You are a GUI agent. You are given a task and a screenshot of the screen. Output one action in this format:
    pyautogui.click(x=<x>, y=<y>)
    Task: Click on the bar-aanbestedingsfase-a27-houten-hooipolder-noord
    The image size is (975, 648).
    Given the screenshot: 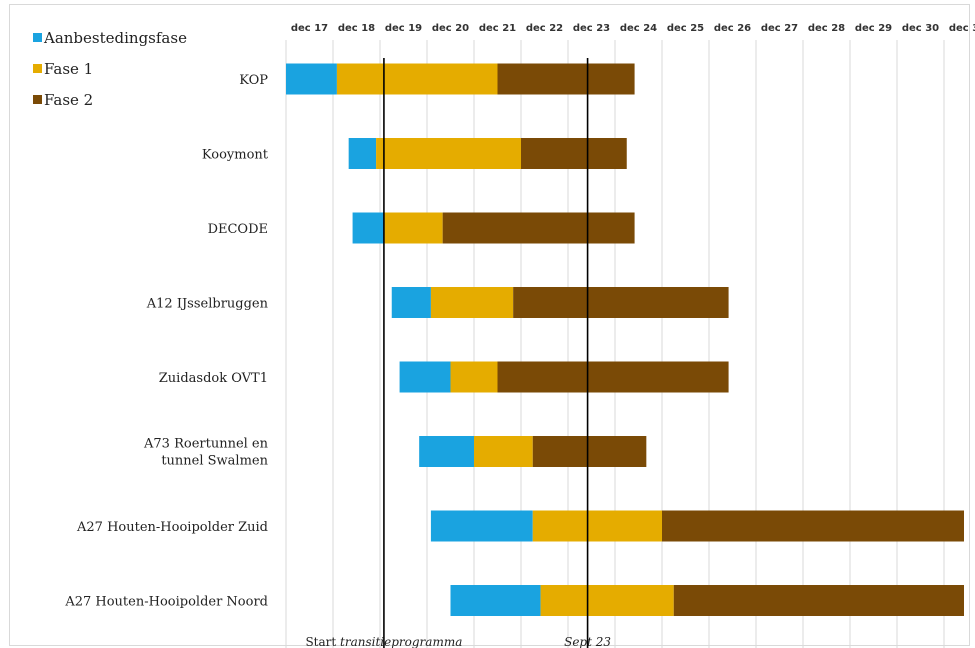 What is the action you would take?
    pyautogui.click(x=495, y=600)
    